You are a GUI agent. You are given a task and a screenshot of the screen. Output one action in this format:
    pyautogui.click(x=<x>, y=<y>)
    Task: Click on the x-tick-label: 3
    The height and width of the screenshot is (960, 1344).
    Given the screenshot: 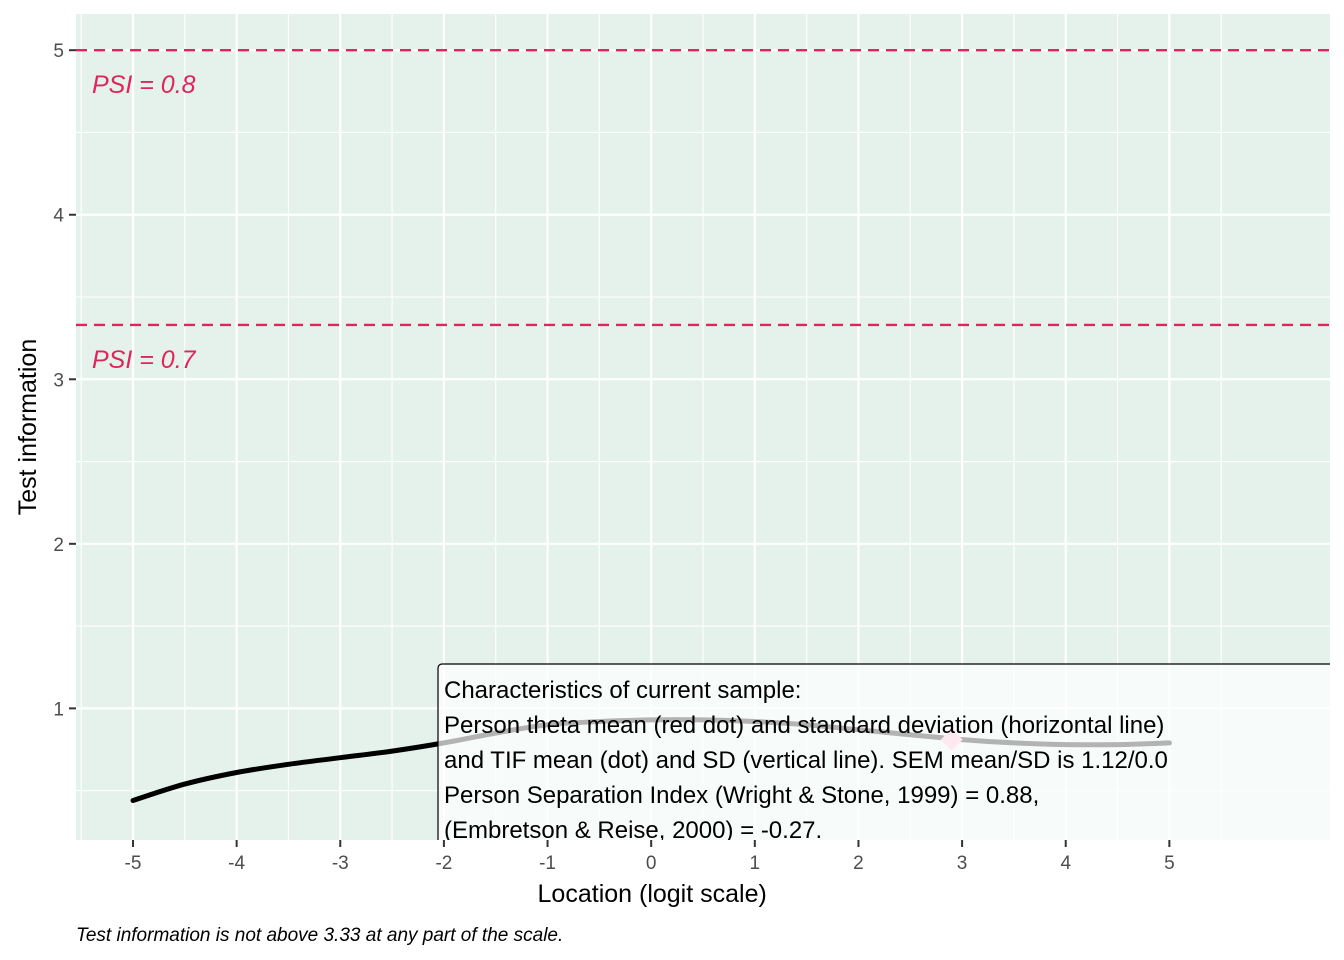 What is the action you would take?
    pyautogui.click(x=962, y=863)
    